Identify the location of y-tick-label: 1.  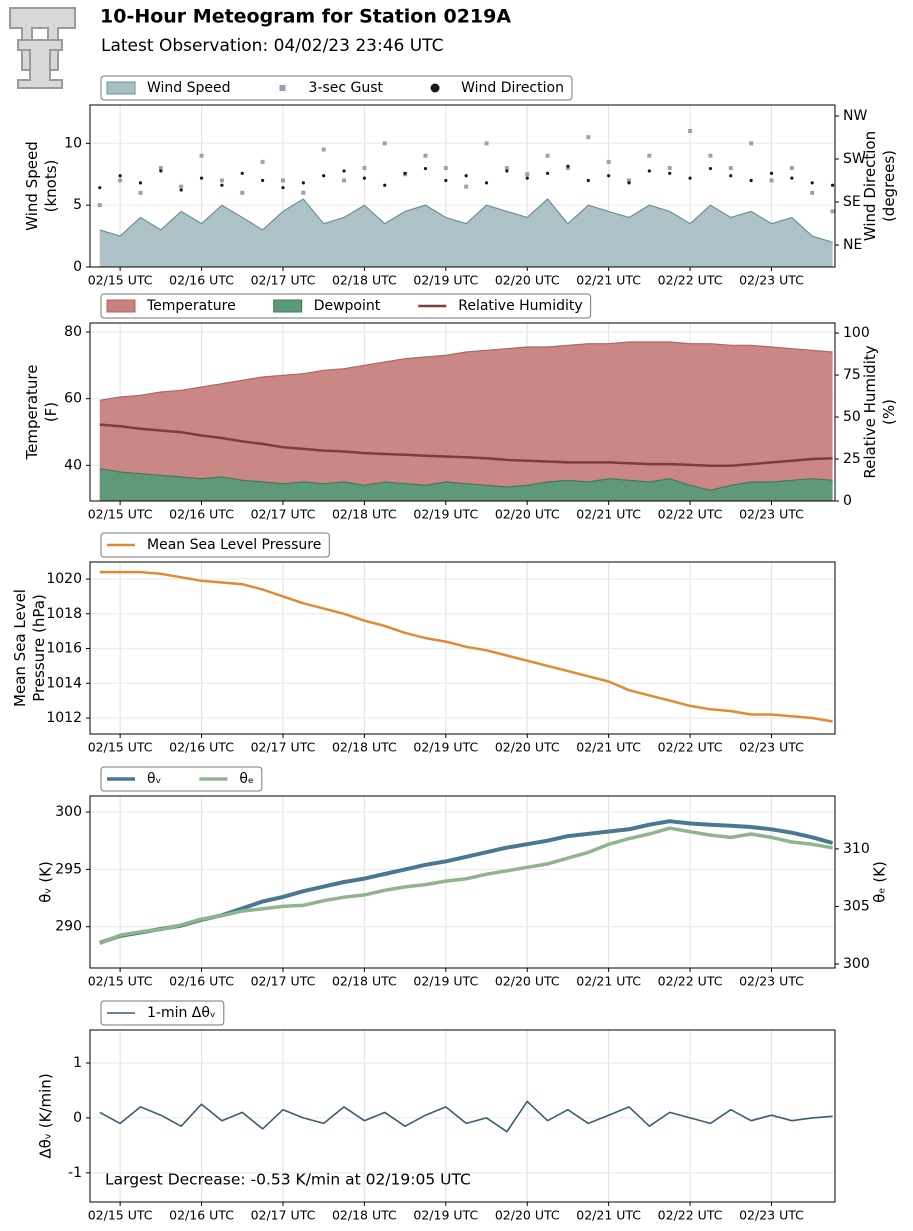
(77, 1063).